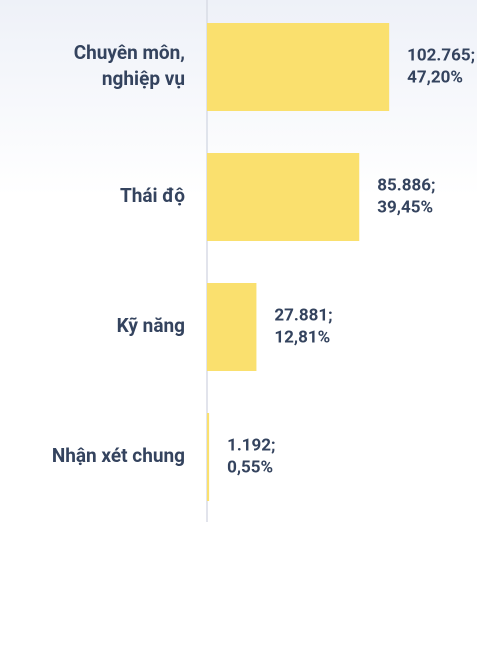  I want to click on category-label: Chuyên môn, nghiệp vụ, so click(129, 65).